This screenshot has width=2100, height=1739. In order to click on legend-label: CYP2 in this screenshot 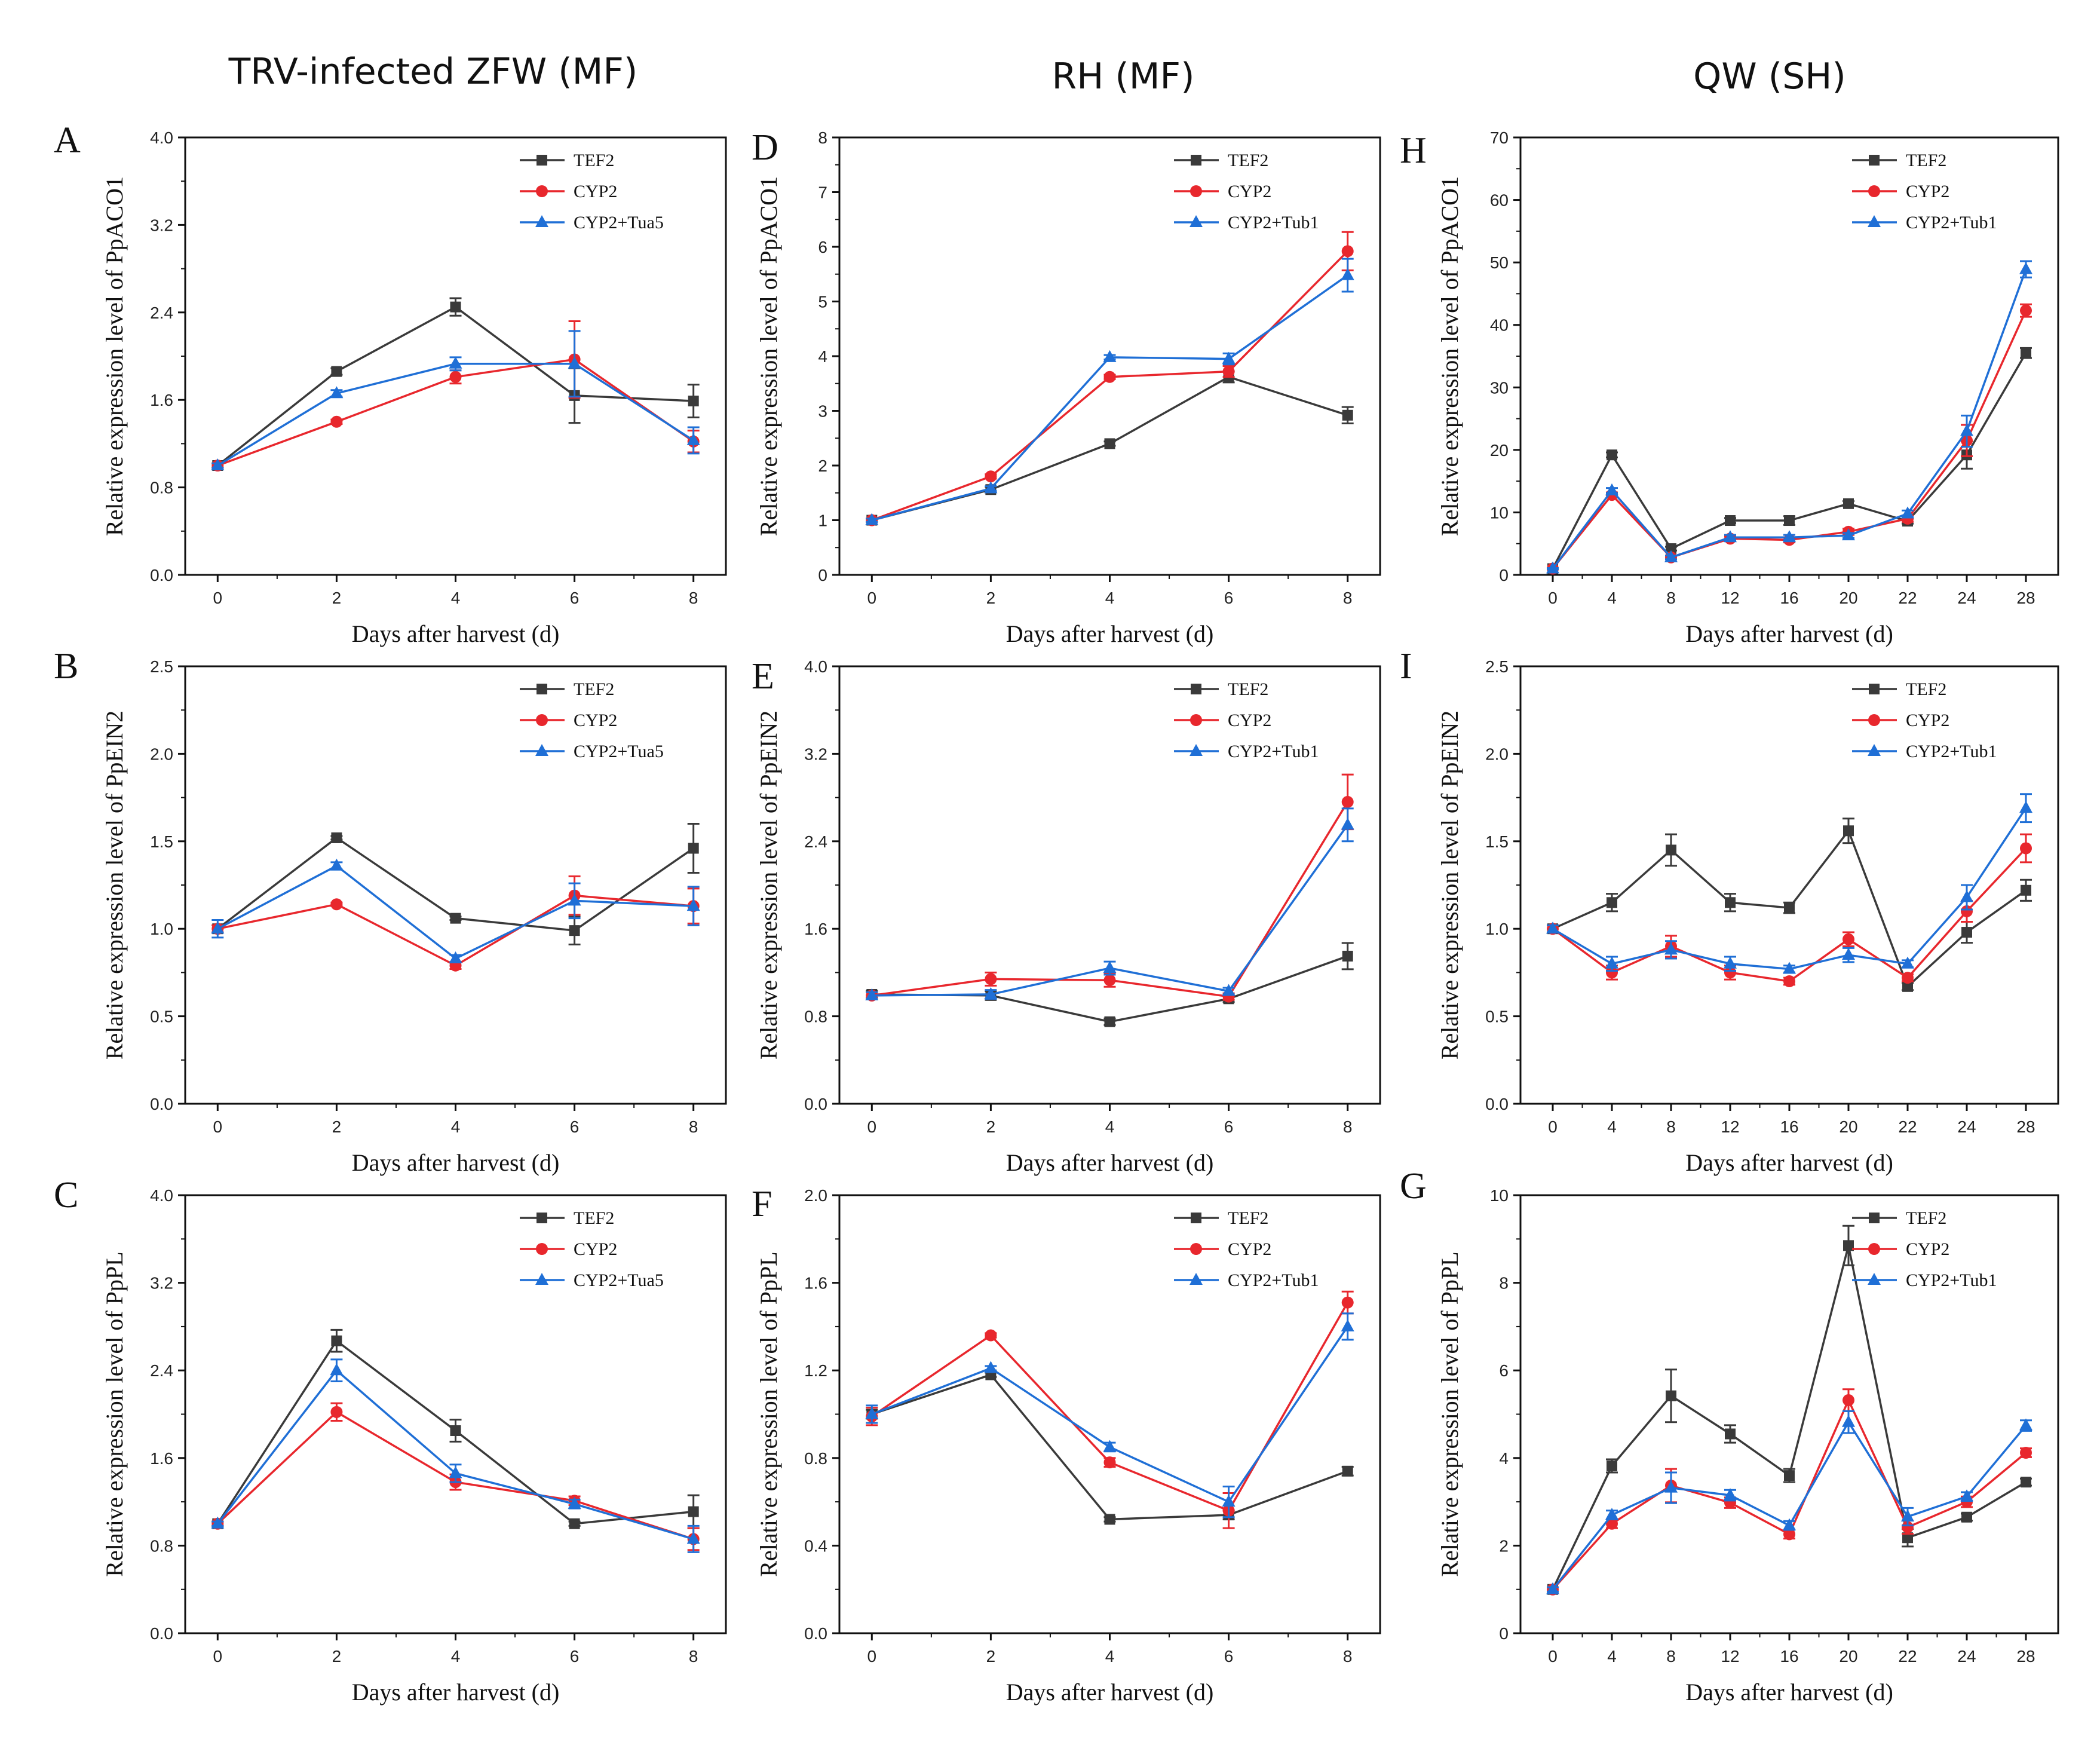, I will do `click(1928, 191)`.